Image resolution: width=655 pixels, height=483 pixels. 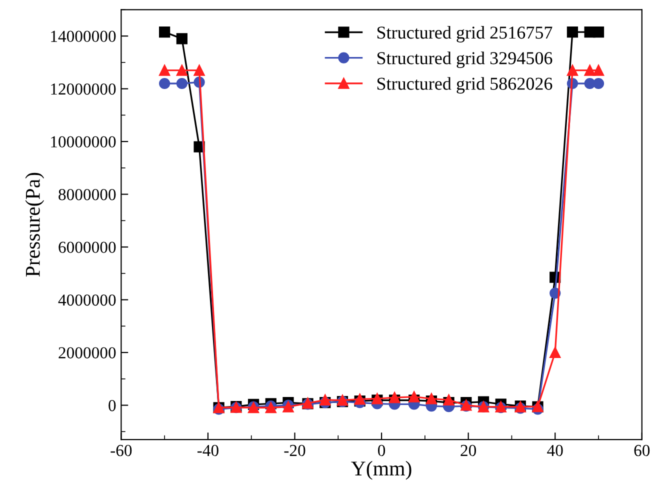 I want to click on y-tick-label: 8000000, so click(x=87, y=194).